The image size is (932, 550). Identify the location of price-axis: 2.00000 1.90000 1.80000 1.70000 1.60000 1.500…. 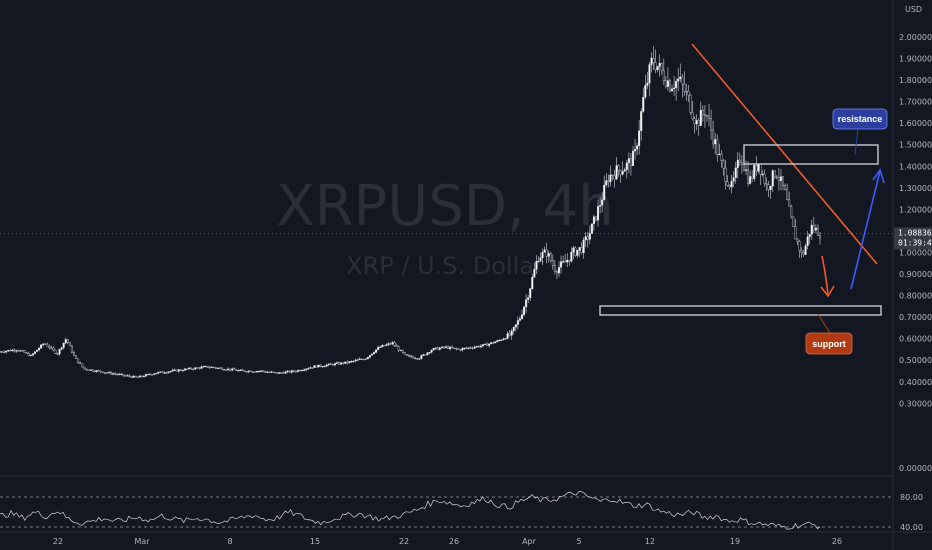
(915, 253).